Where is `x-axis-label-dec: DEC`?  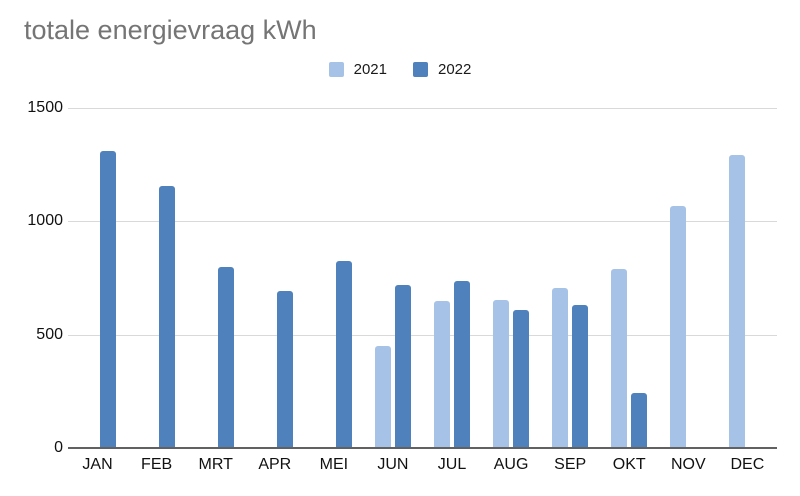
x-axis-label-dec: DEC is located at coordinates (747, 464).